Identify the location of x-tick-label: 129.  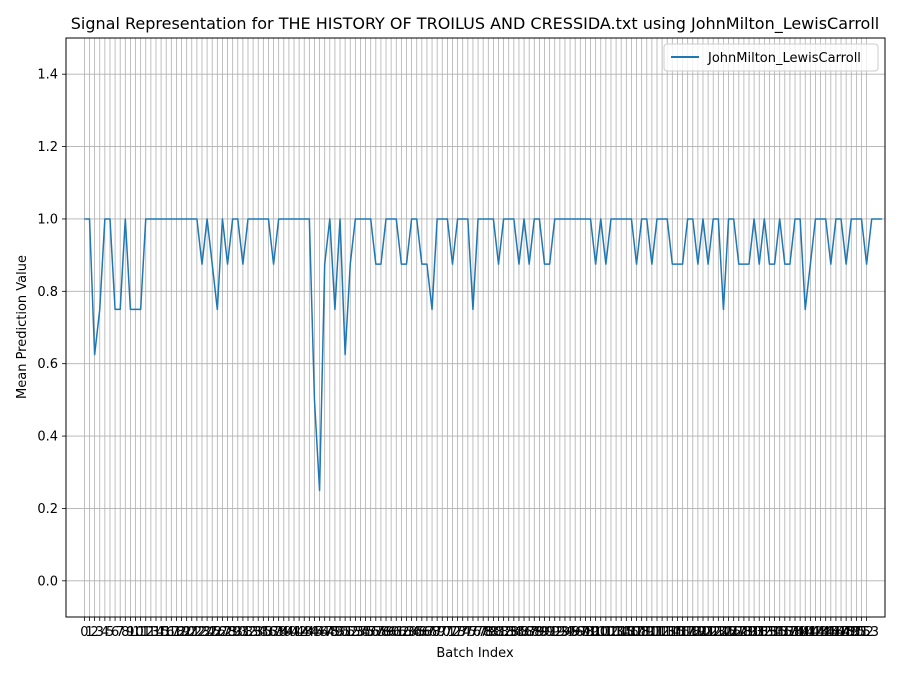
(743, 632).